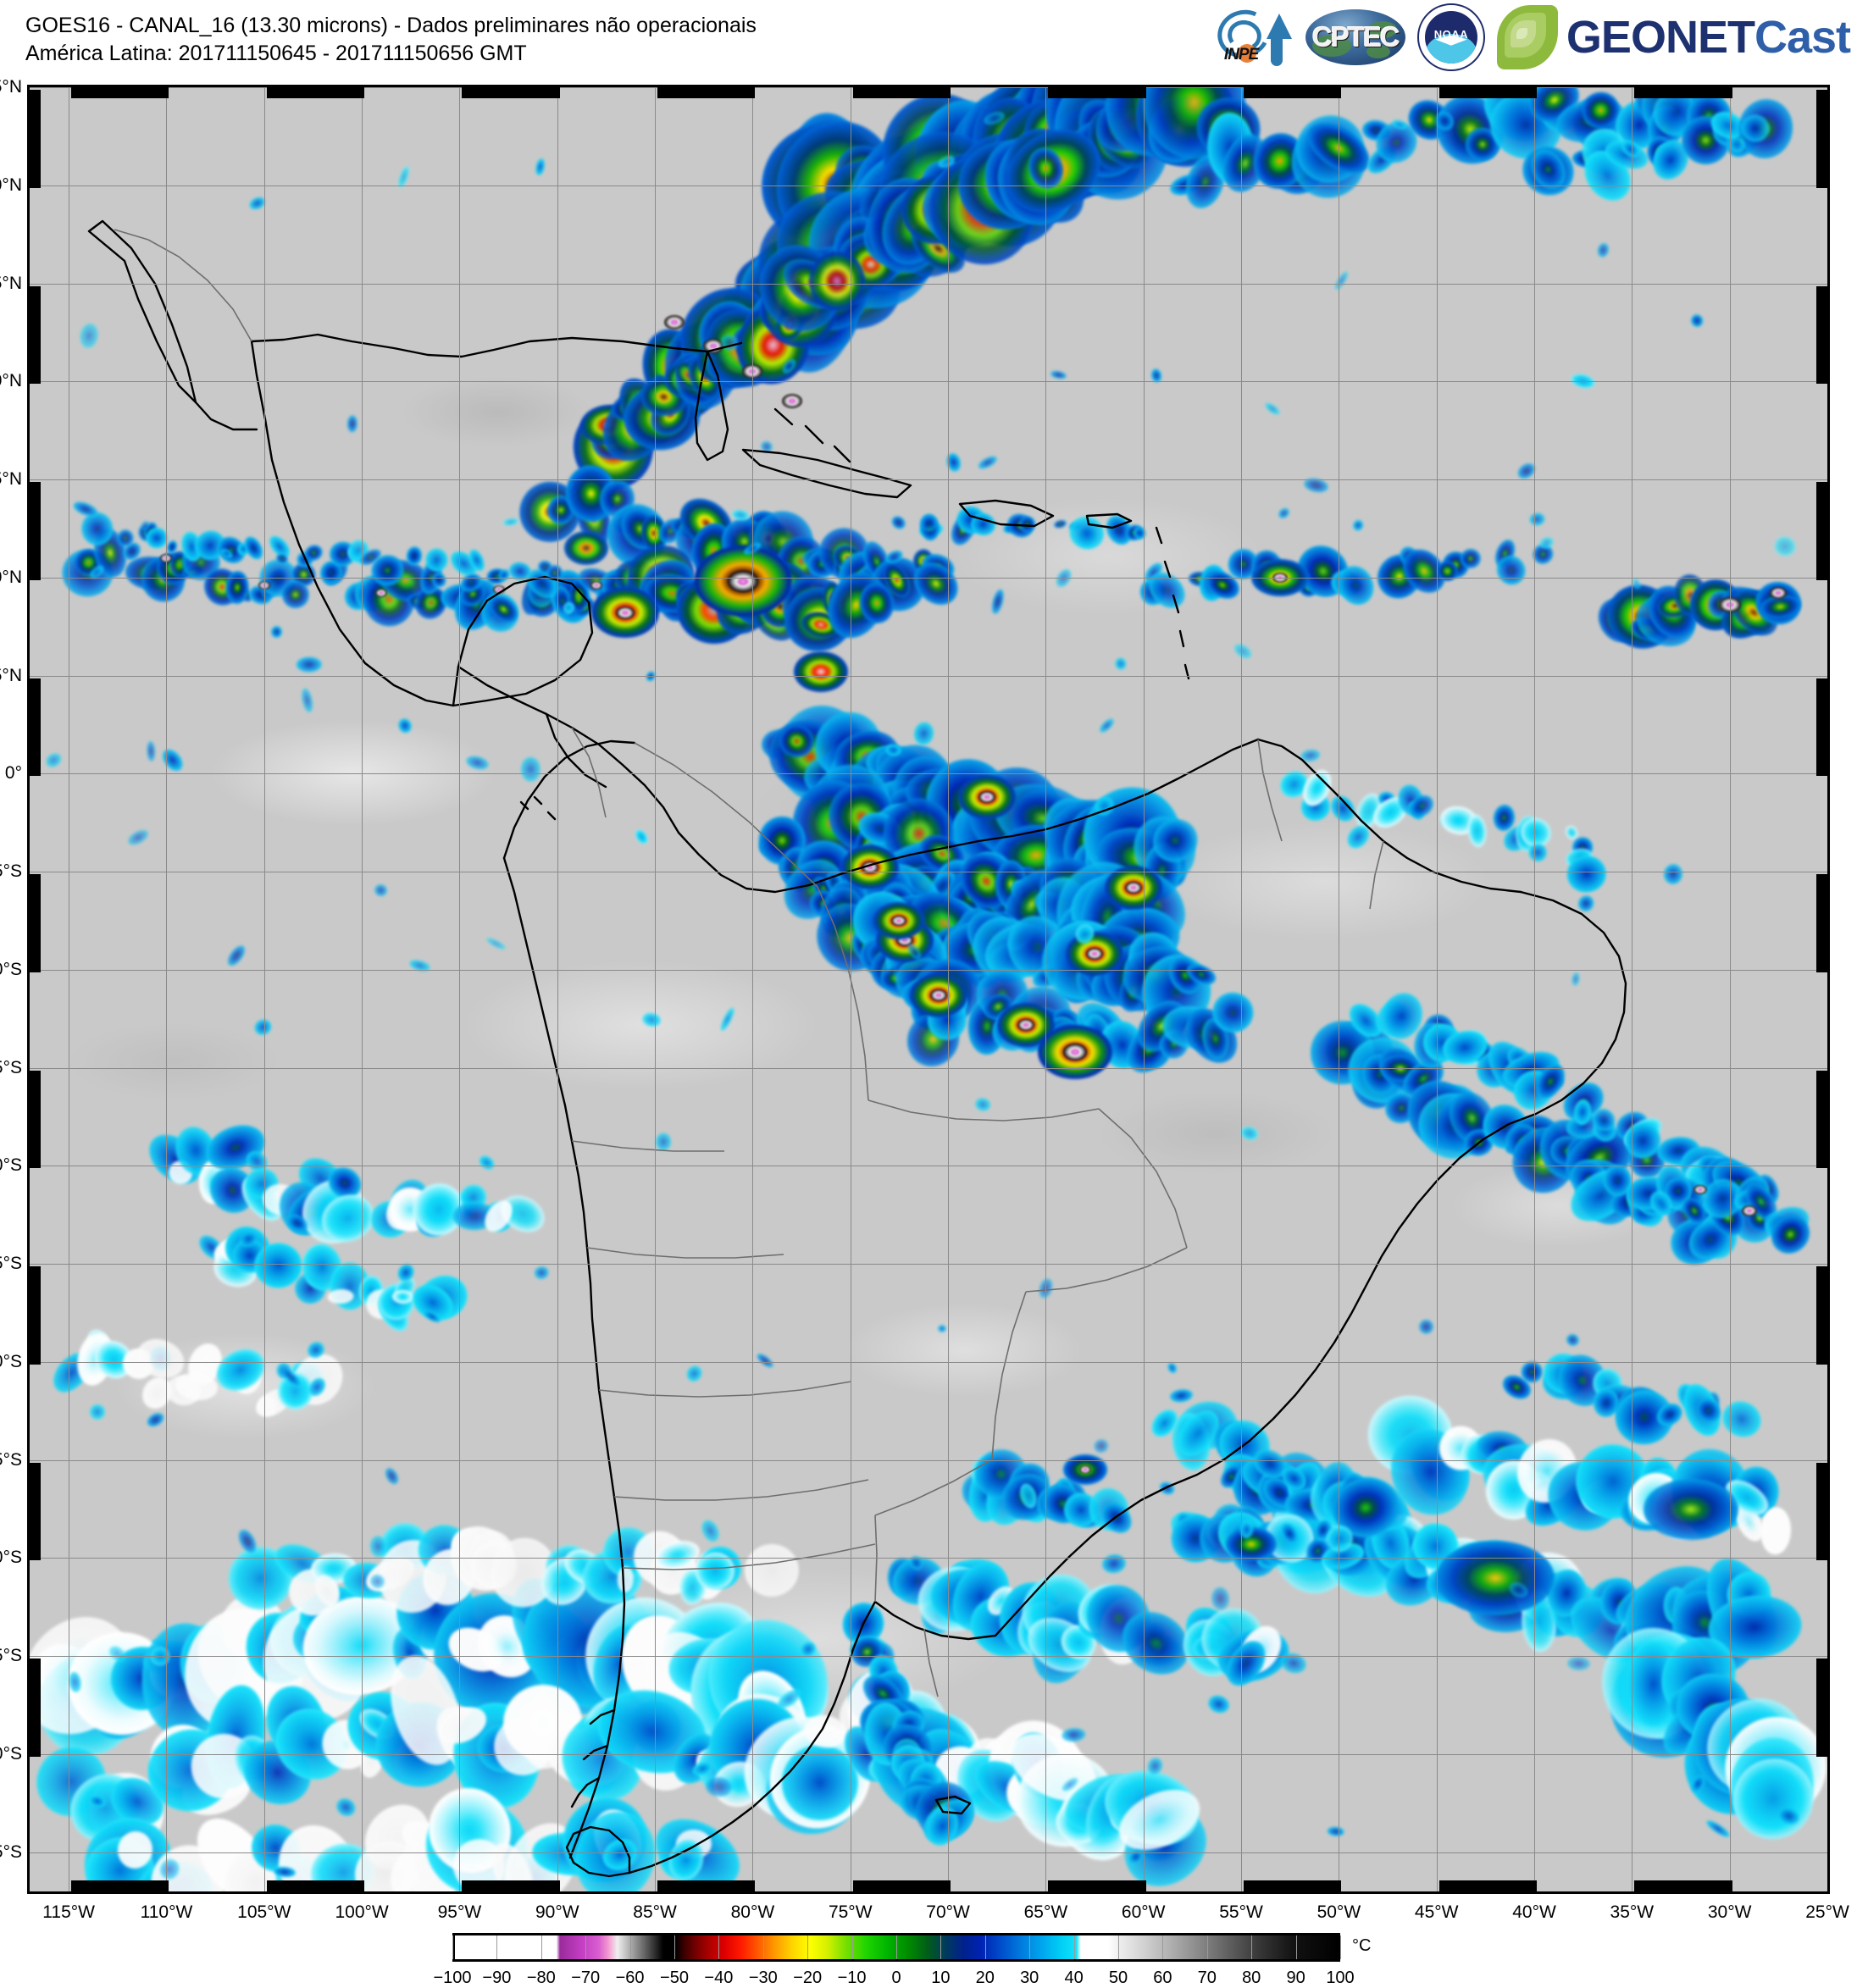 The width and height of the screenshot is (1857, 1988). What do you see at coordinates (1074, 1978) in the screenshot?
I see `colorbar-tick-label-14: 40` at bounding box center [1074, 1978].